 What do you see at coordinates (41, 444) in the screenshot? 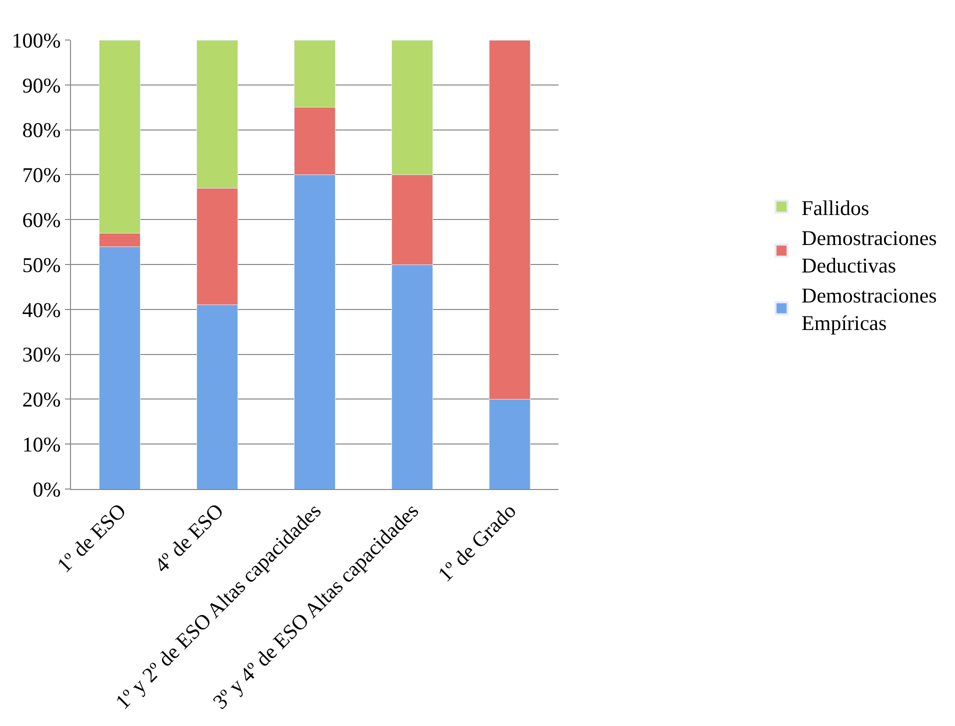
I see `y-tick-label: 10%` at bounding box center [41, 444].